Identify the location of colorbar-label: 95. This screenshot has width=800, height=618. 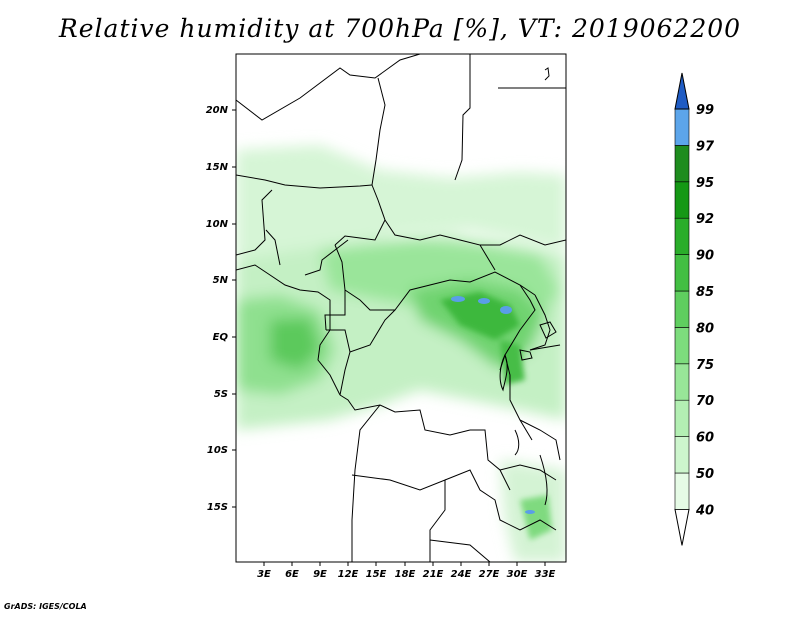
(705, 183).